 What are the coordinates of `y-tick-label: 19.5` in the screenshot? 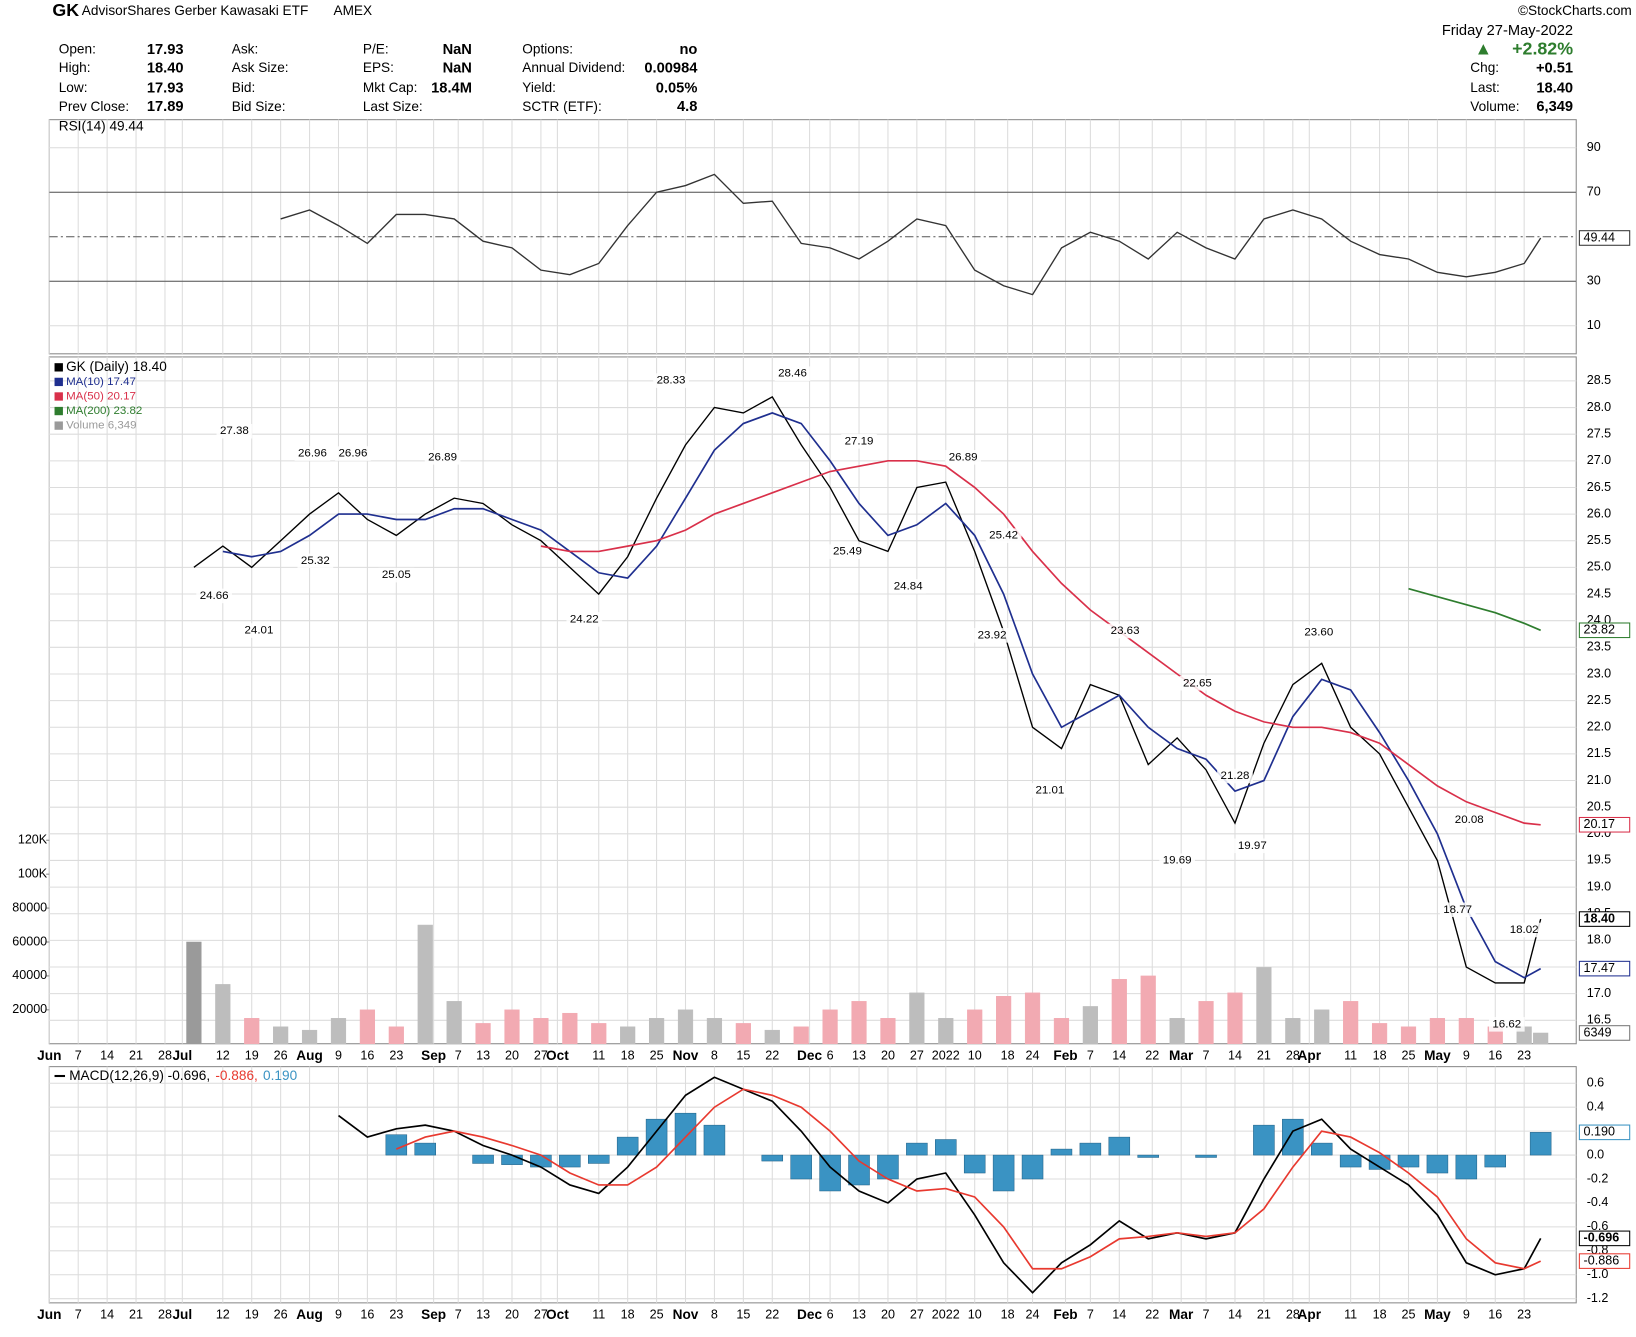 It's located at (1599, 860).